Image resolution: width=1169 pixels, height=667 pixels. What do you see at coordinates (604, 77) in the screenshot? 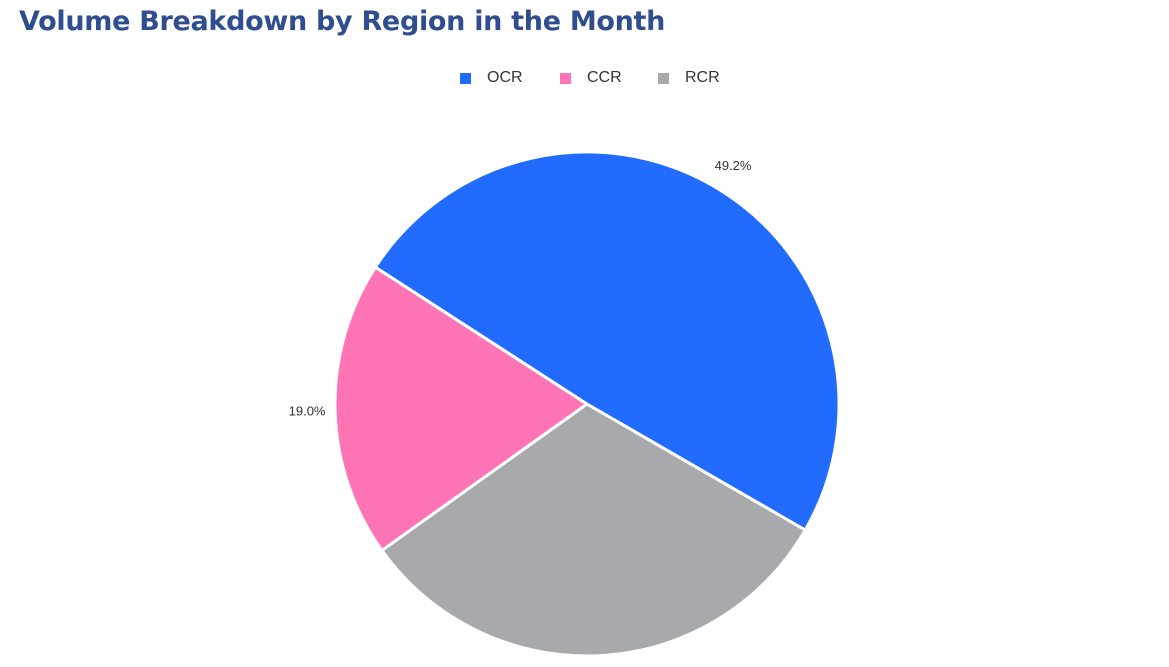
I see `legend-label-ccr: CCR` at bounding box center [604, 77].